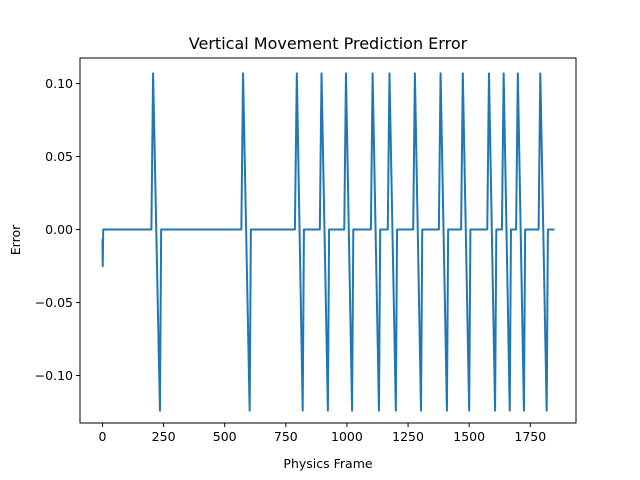 This screenshot has width=640, height=480. What do you see at coordinates (54, 302) in the screenshot?
I see `y-tick-label: −0.05` at bounding box center [54, 302].